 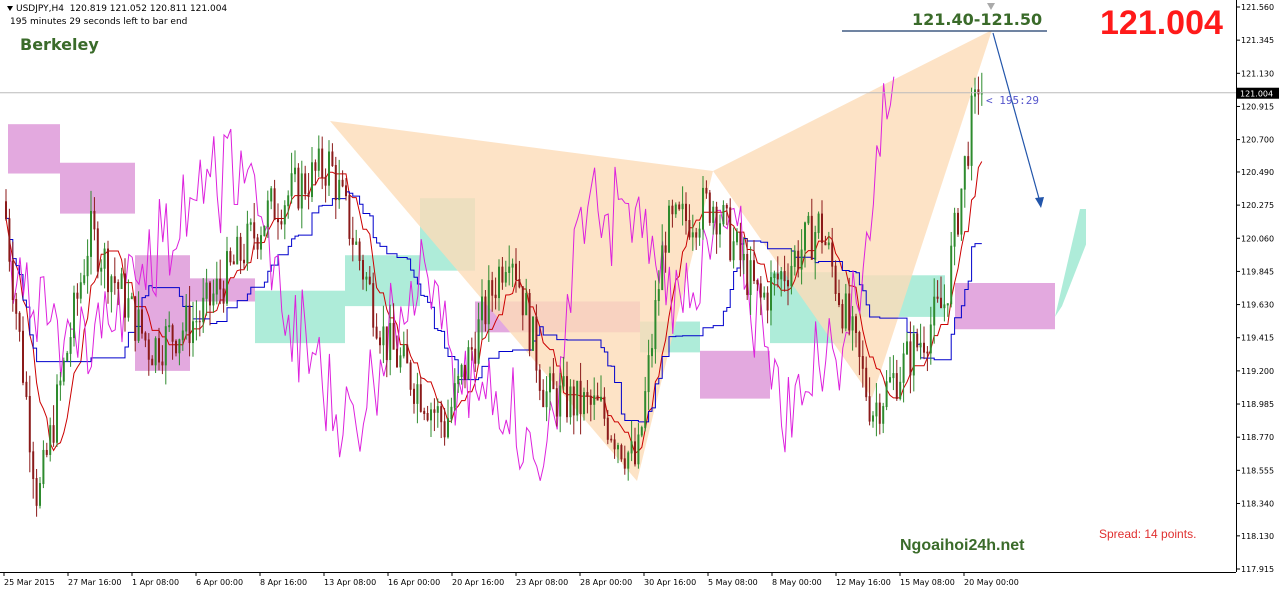 I want to click on x-tick-label: 16 Apr 00:00, so click(x=414, y=582).